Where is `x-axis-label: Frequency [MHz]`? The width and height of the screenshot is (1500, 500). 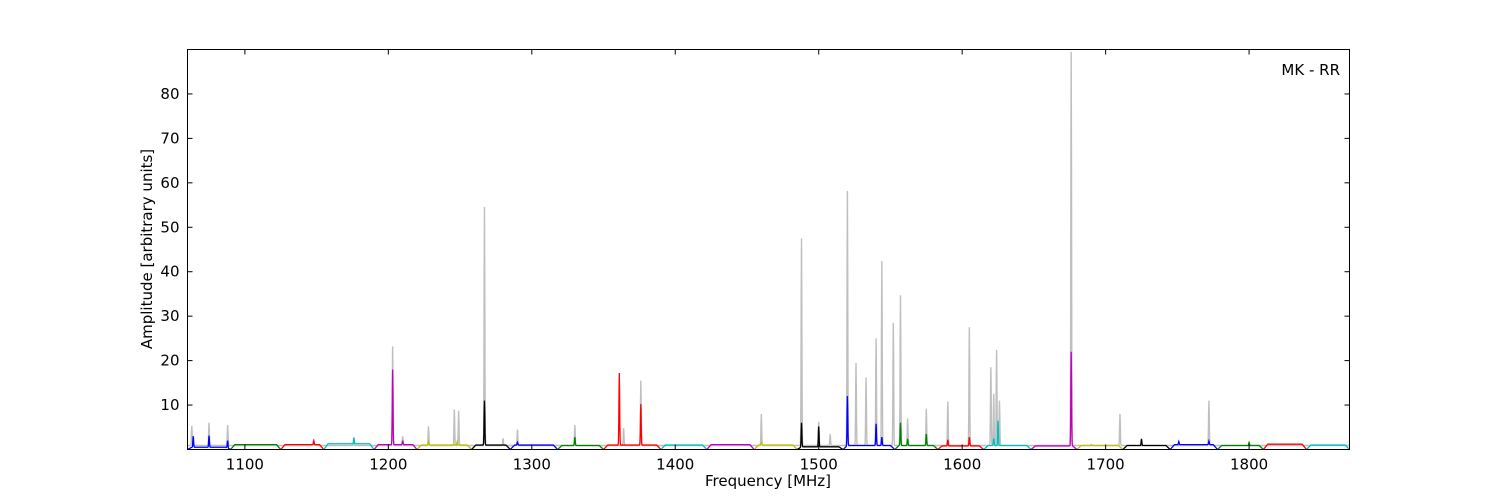 x-axis-label: Frequency [MHz] is located at coordinates (768, 481).